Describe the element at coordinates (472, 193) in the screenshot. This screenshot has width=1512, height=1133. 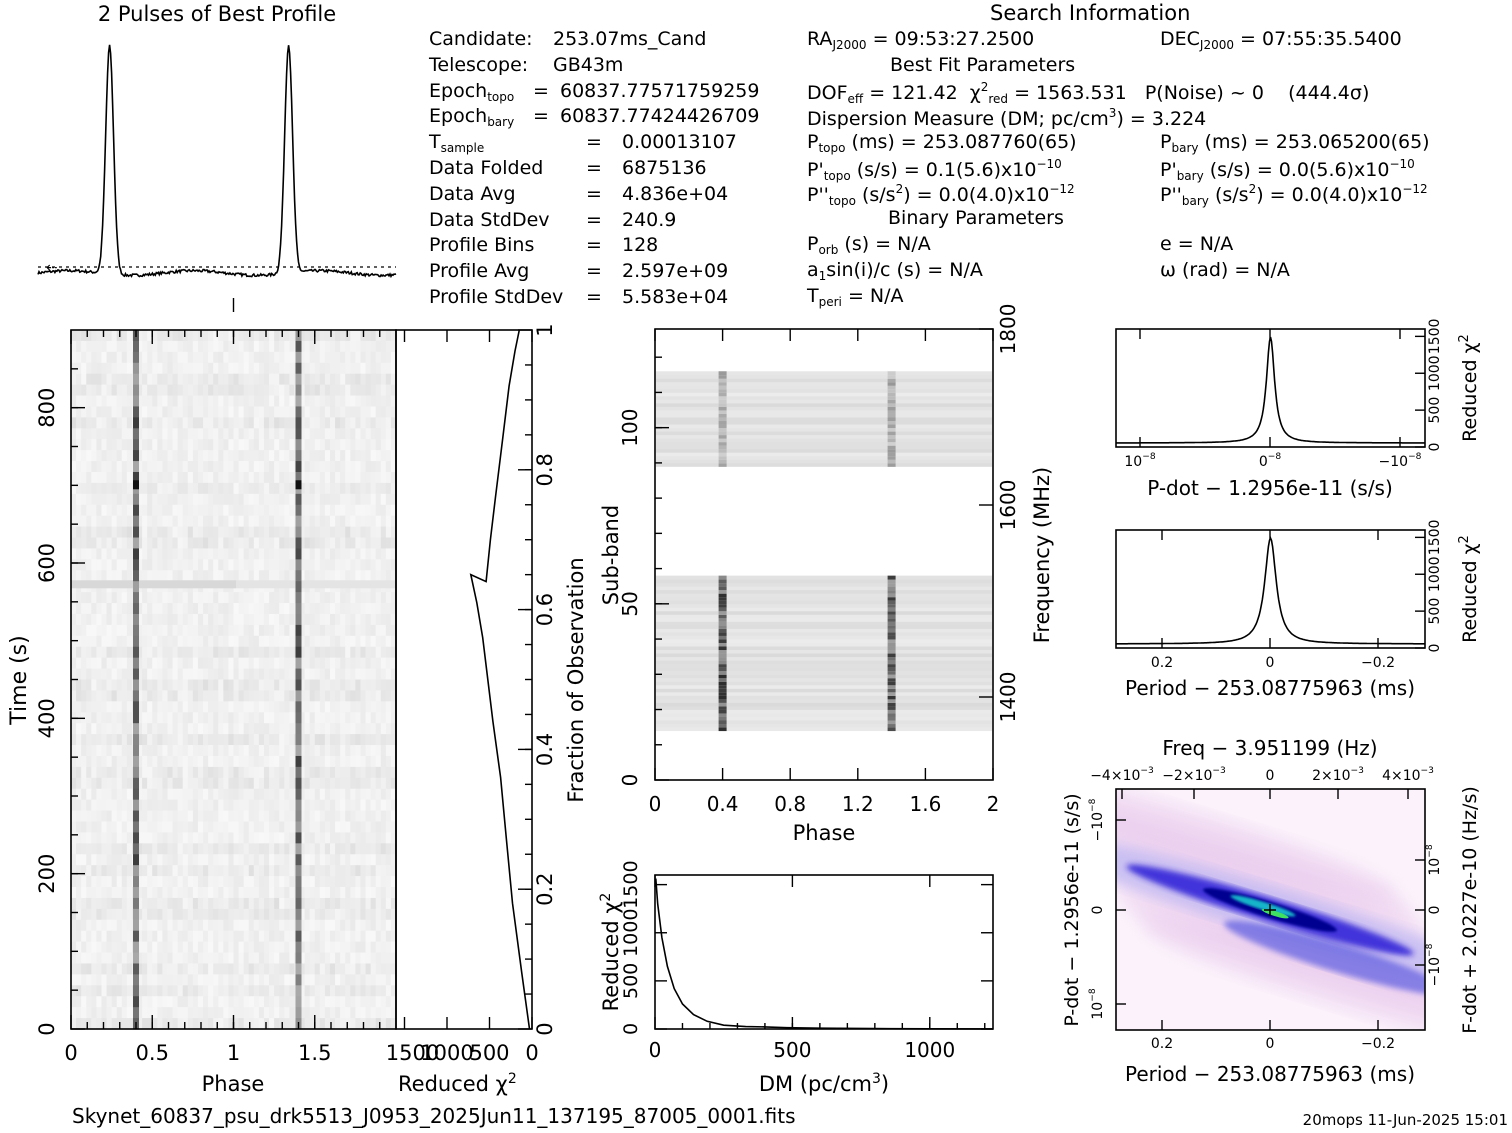
I see `info-label: Data Avg` at that location.